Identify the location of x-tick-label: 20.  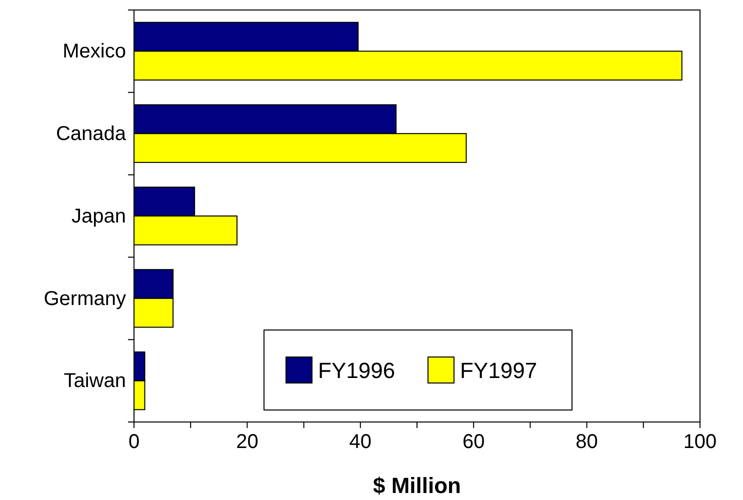
(247, 442).